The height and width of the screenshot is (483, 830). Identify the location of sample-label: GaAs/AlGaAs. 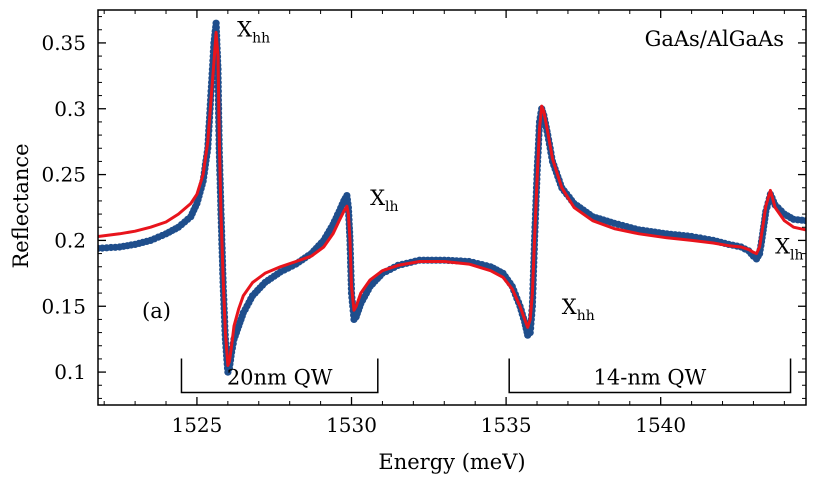
(714, 39).